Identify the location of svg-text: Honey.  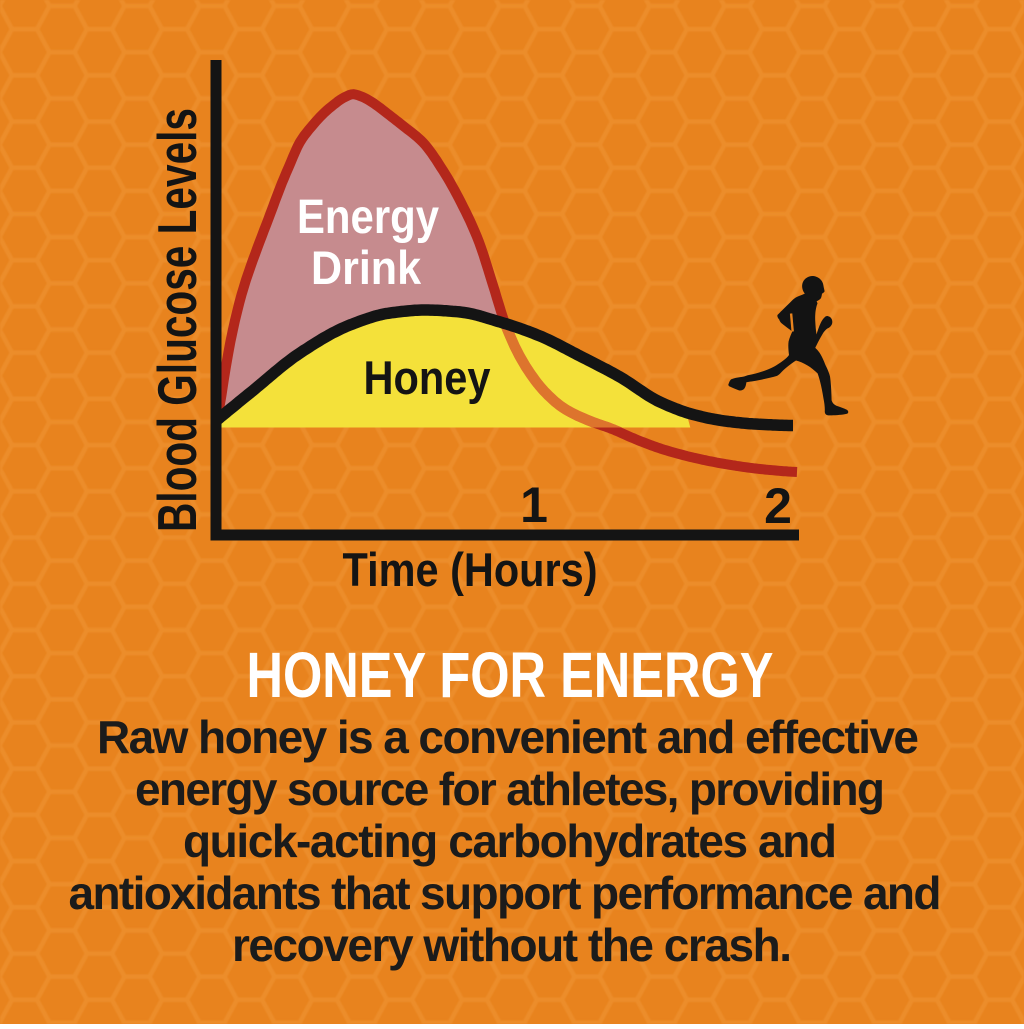
(427, 377).